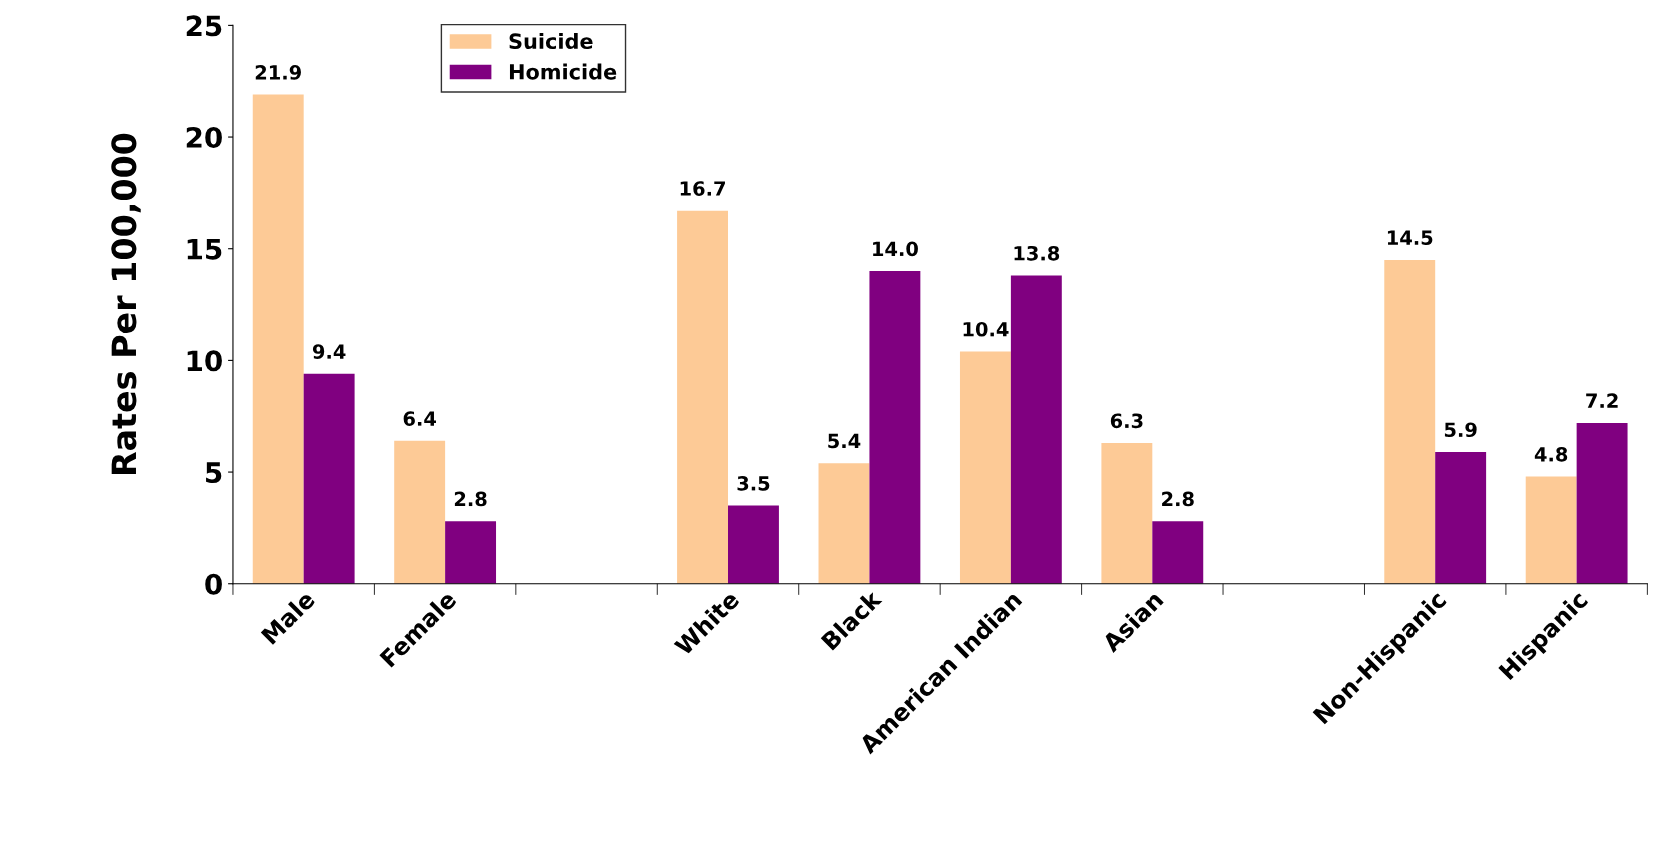 The image size is (1664, 846). I want to click on data-label: 4.8, so click(1551, 454).